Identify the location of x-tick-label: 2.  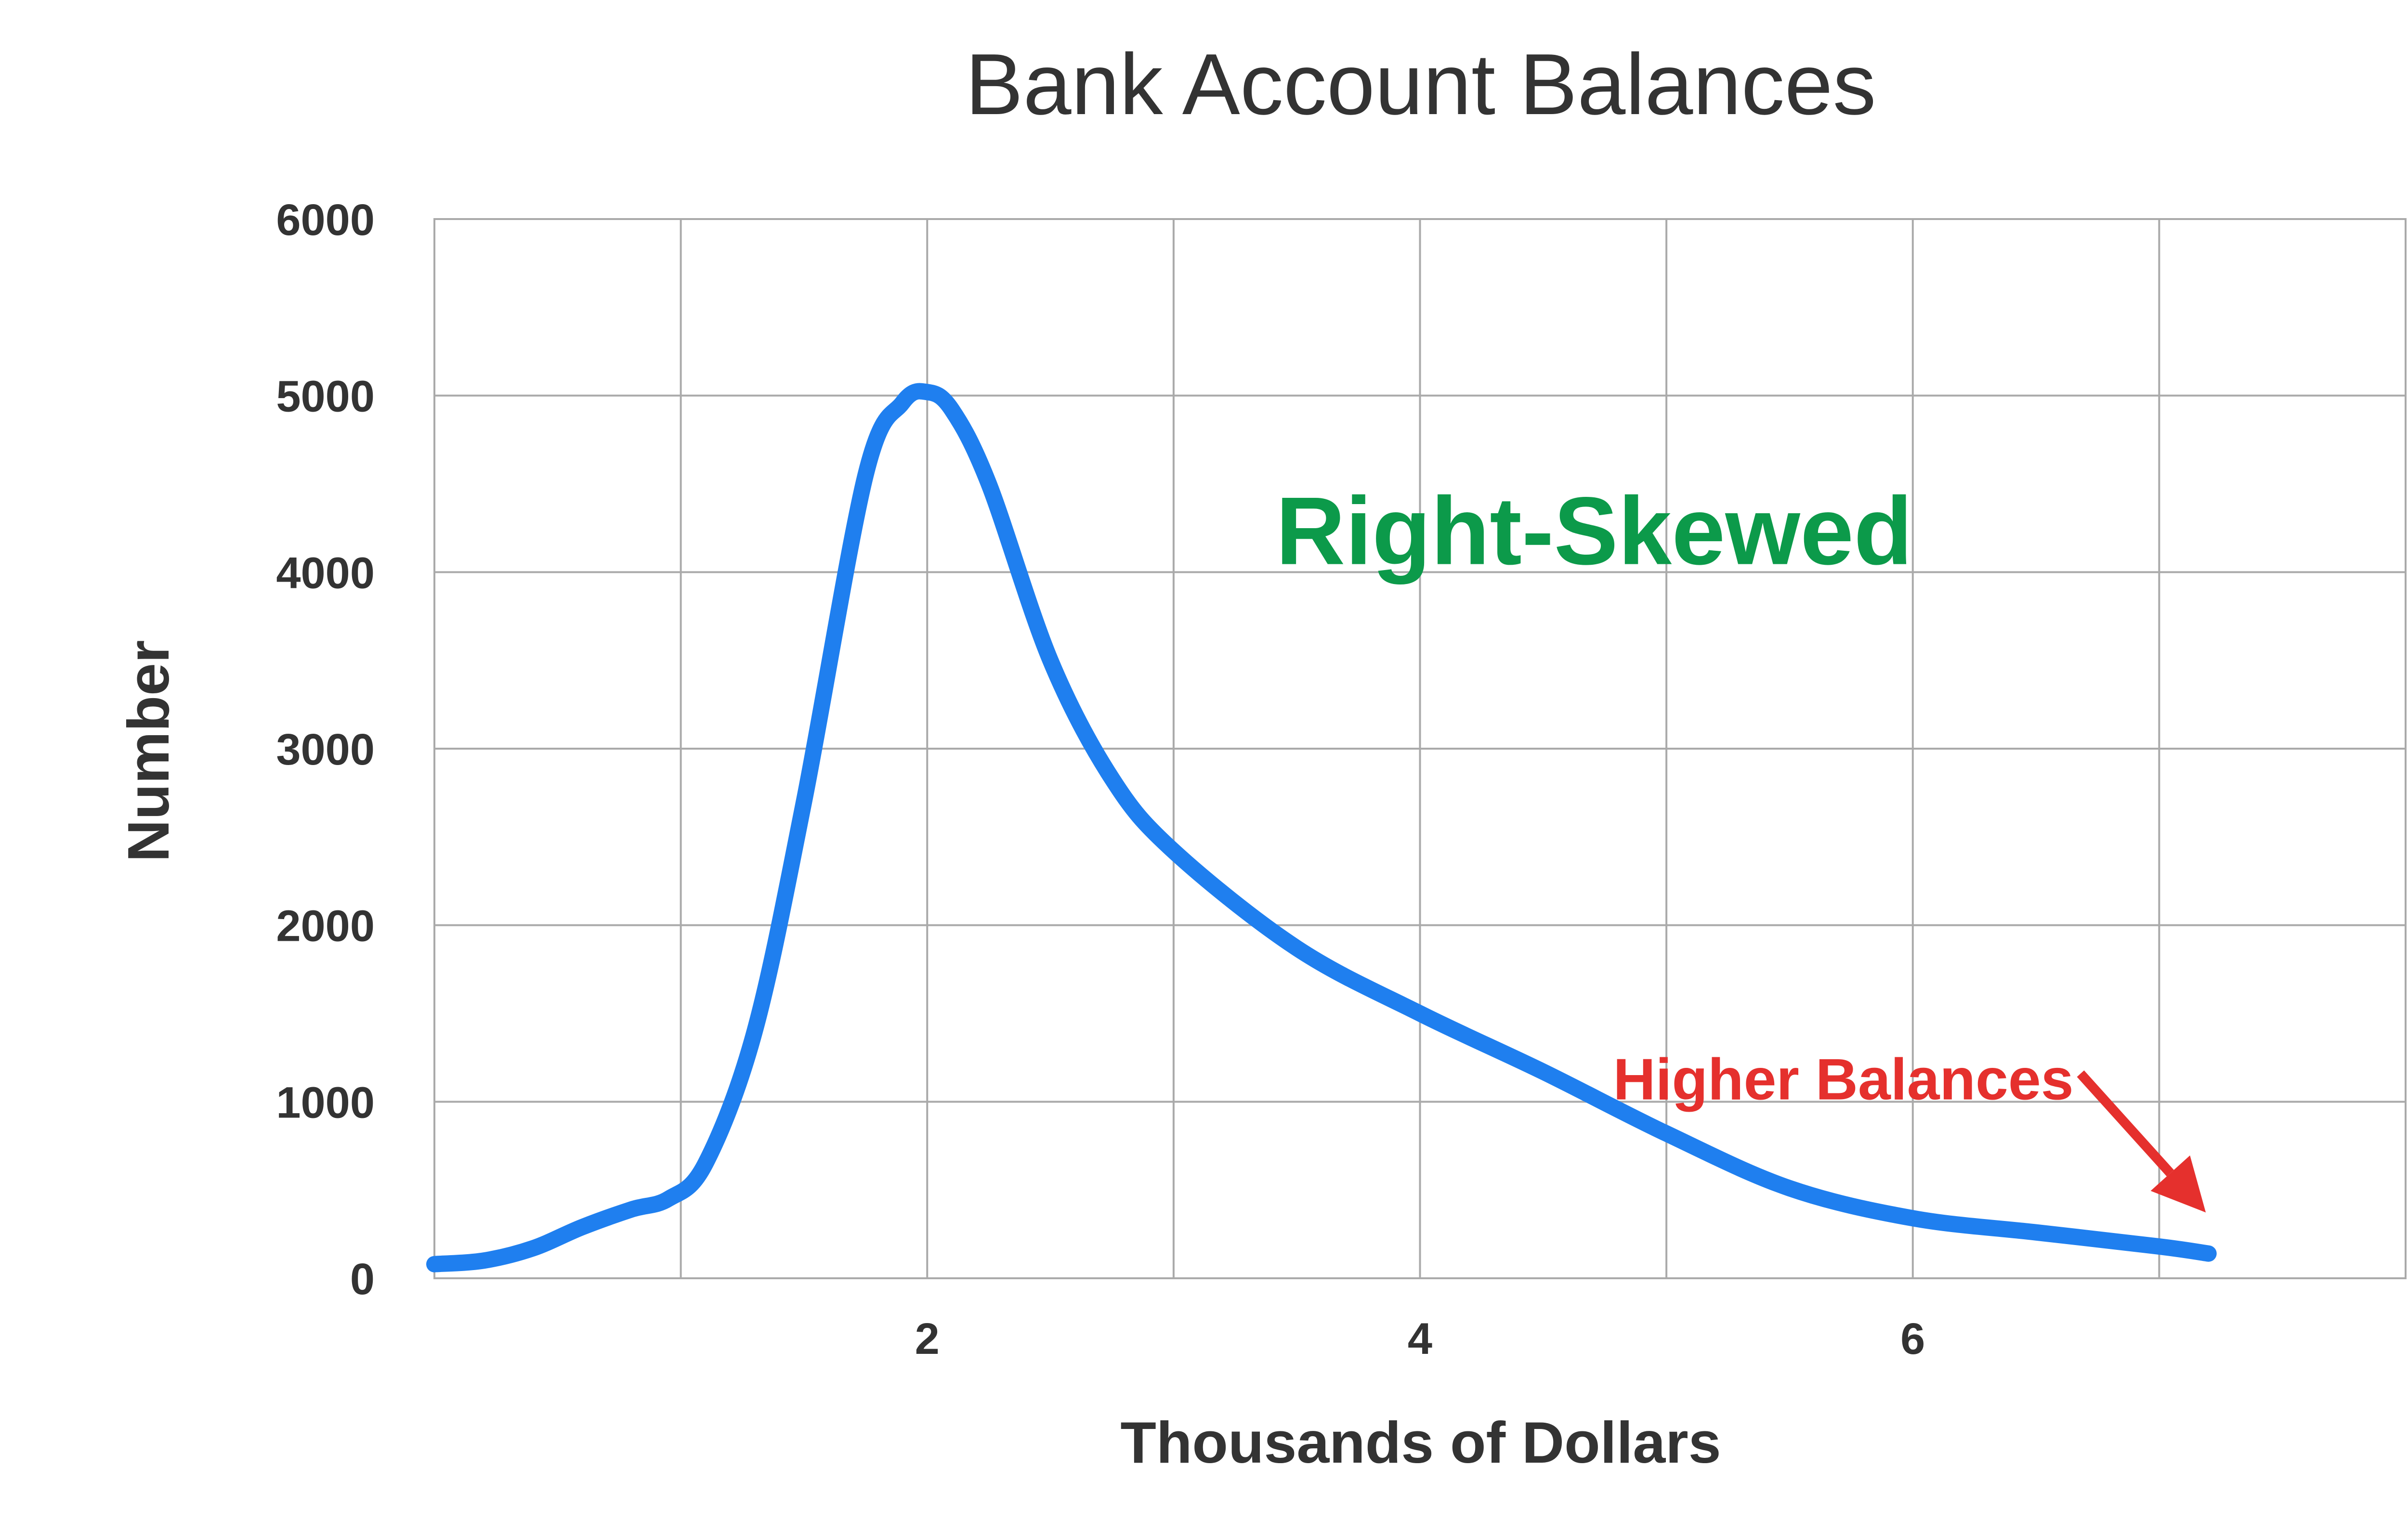
(927, 1339).